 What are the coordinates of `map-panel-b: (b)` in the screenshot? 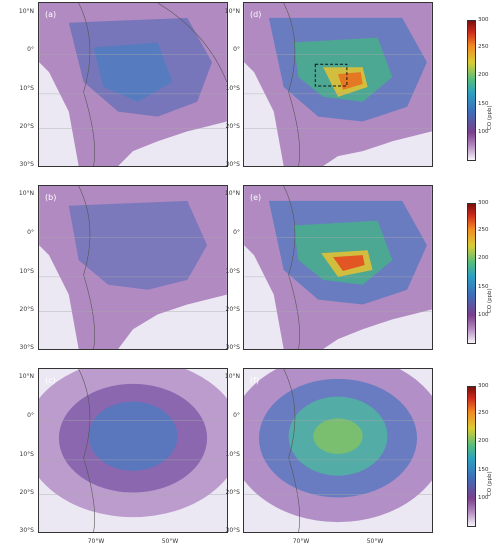 It's located at (133, 267).